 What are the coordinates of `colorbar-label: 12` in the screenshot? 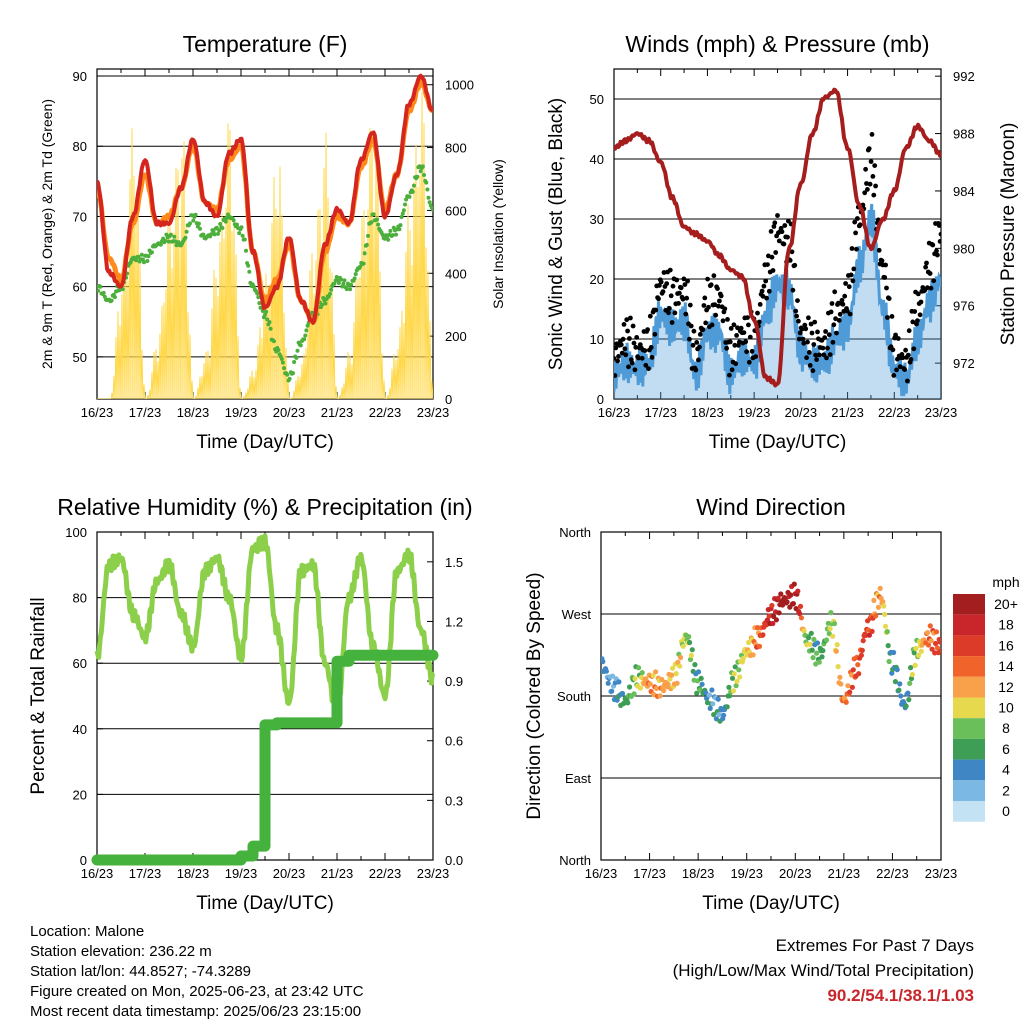 It's located at (1006, 687).